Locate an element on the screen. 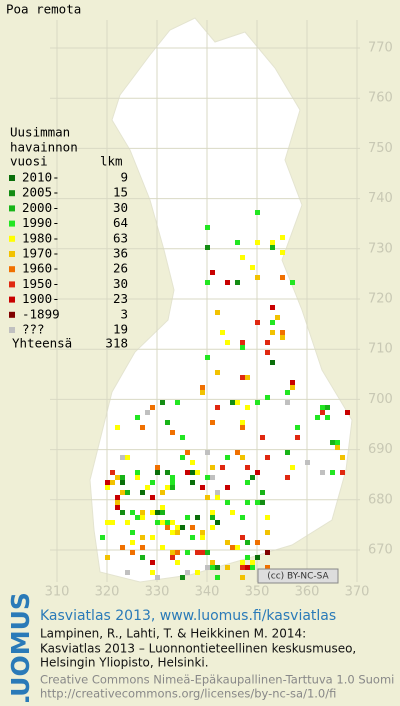  legend-count: 15 is located at coordinates (120, 192).